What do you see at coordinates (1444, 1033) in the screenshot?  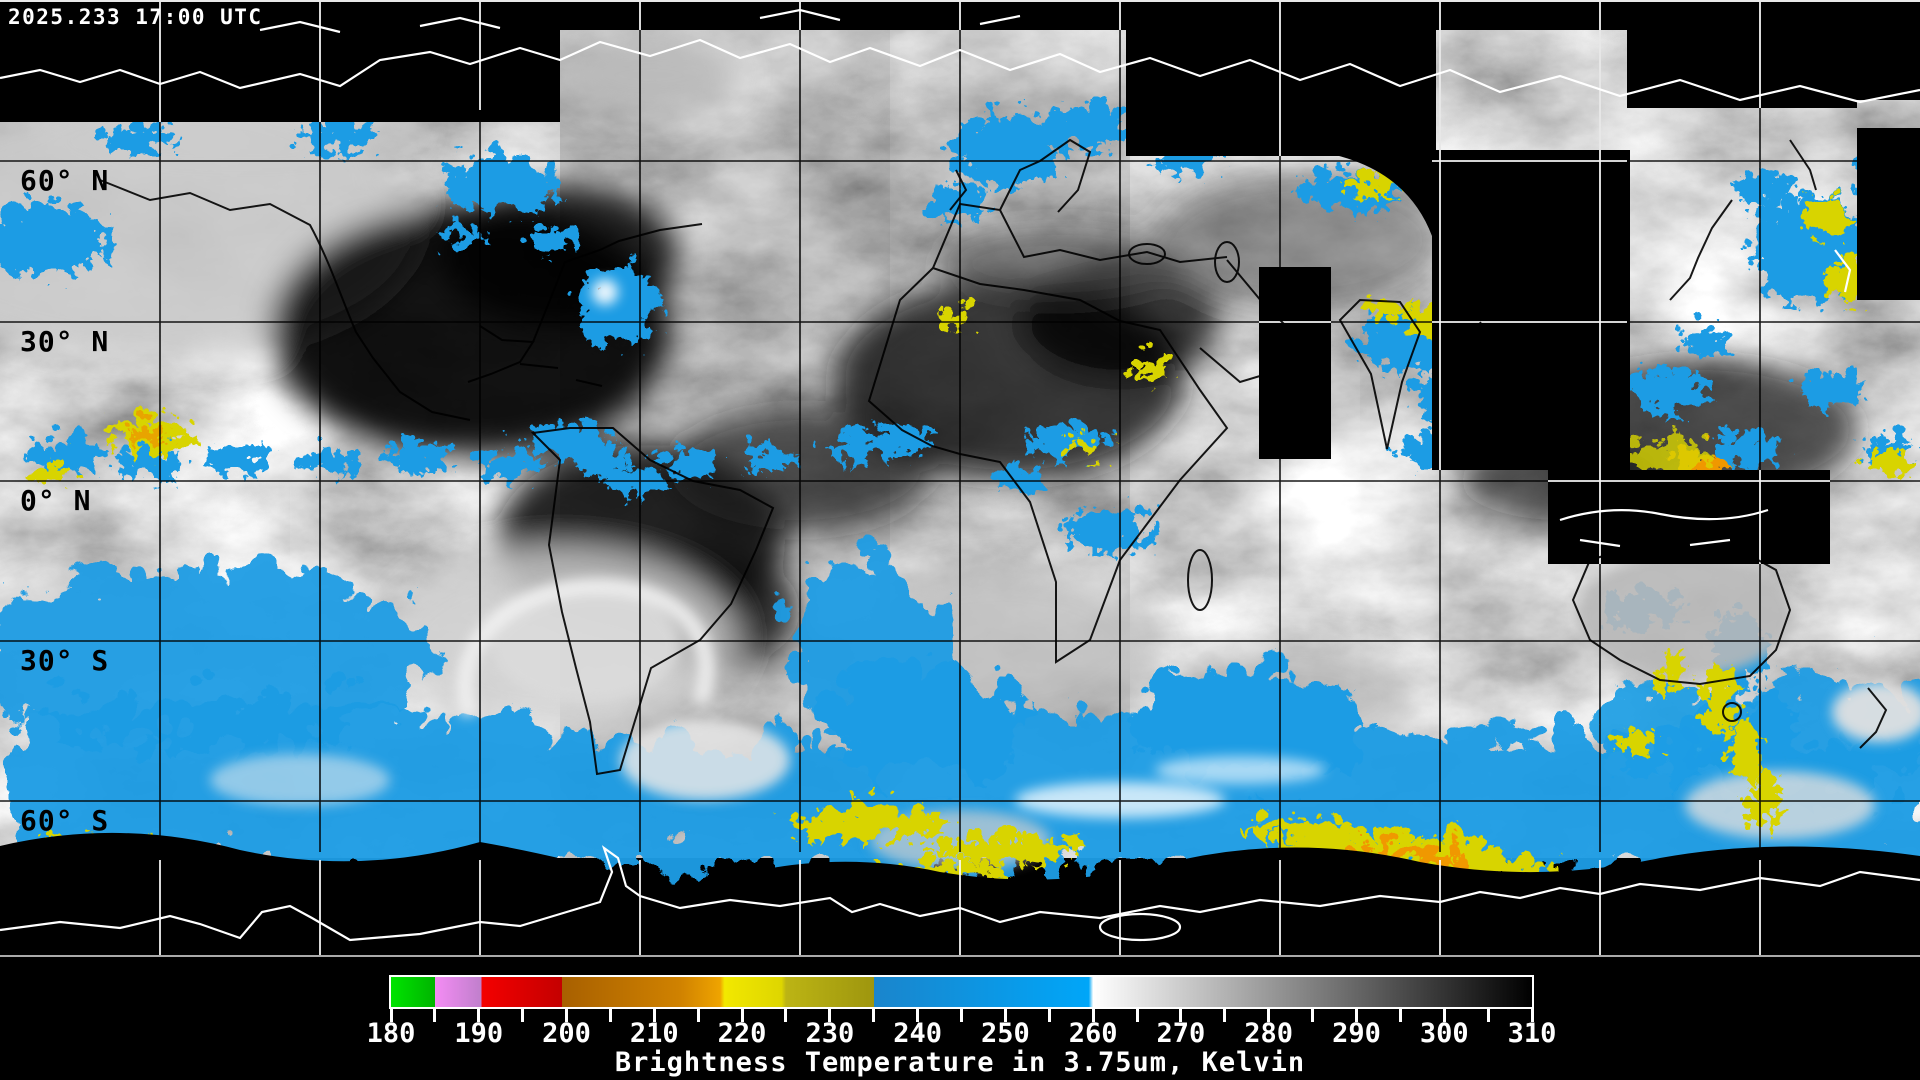 I see `colorbar-tick-label: 300` at bounding box center [1444, 1033].